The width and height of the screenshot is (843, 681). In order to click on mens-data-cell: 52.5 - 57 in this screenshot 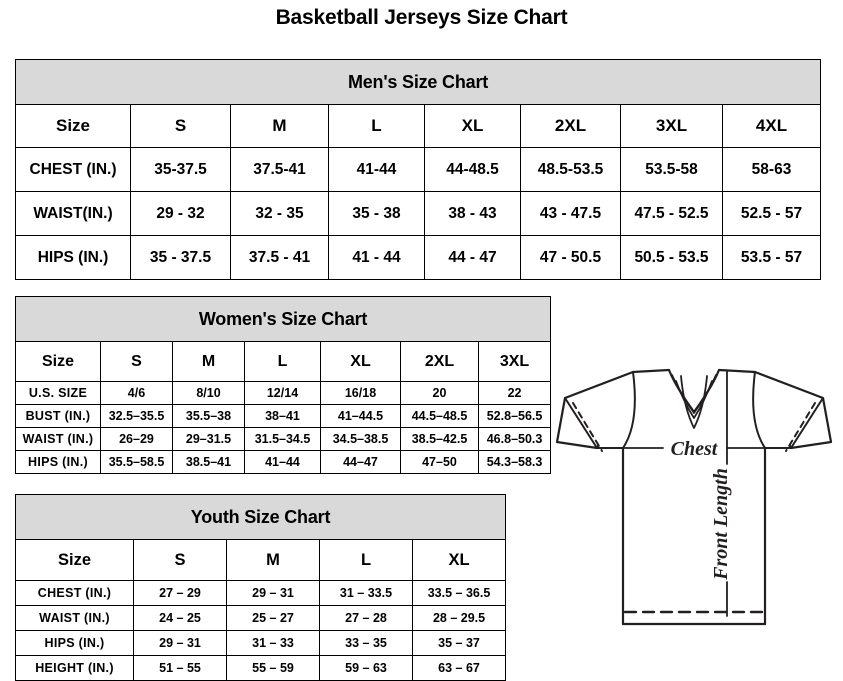, I will do `click(771, 213)`.